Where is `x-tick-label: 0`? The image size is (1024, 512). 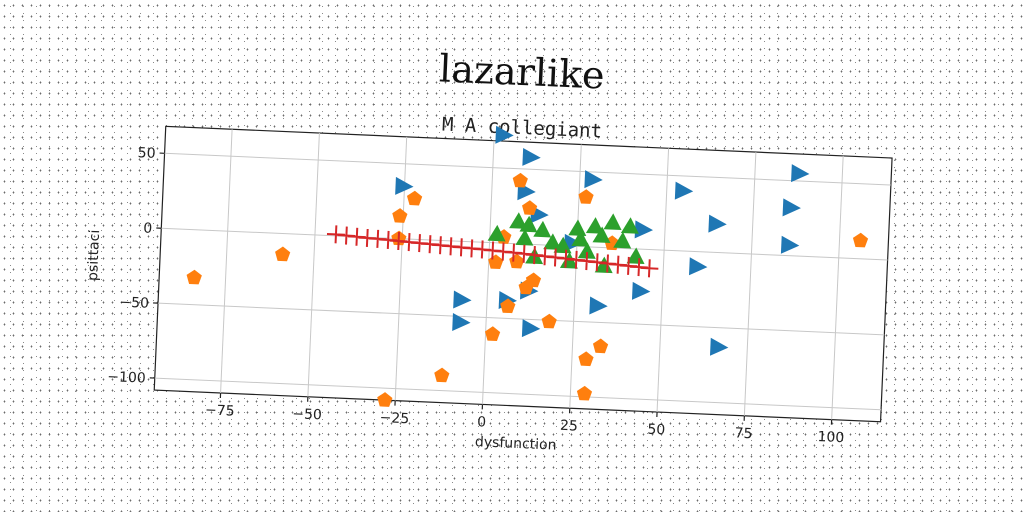 x-tick-label: 0 is located at coordinates (482, 422).